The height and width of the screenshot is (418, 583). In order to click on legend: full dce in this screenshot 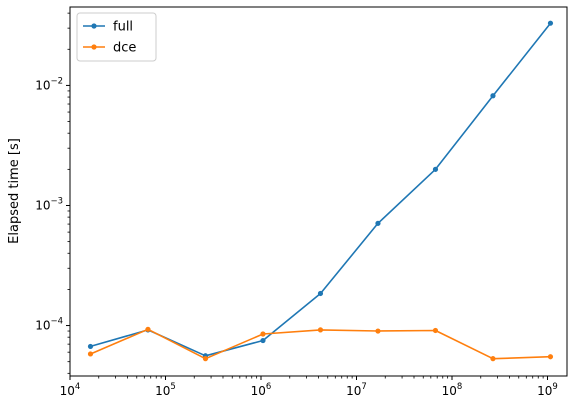, I will do `click(116, 37)`.